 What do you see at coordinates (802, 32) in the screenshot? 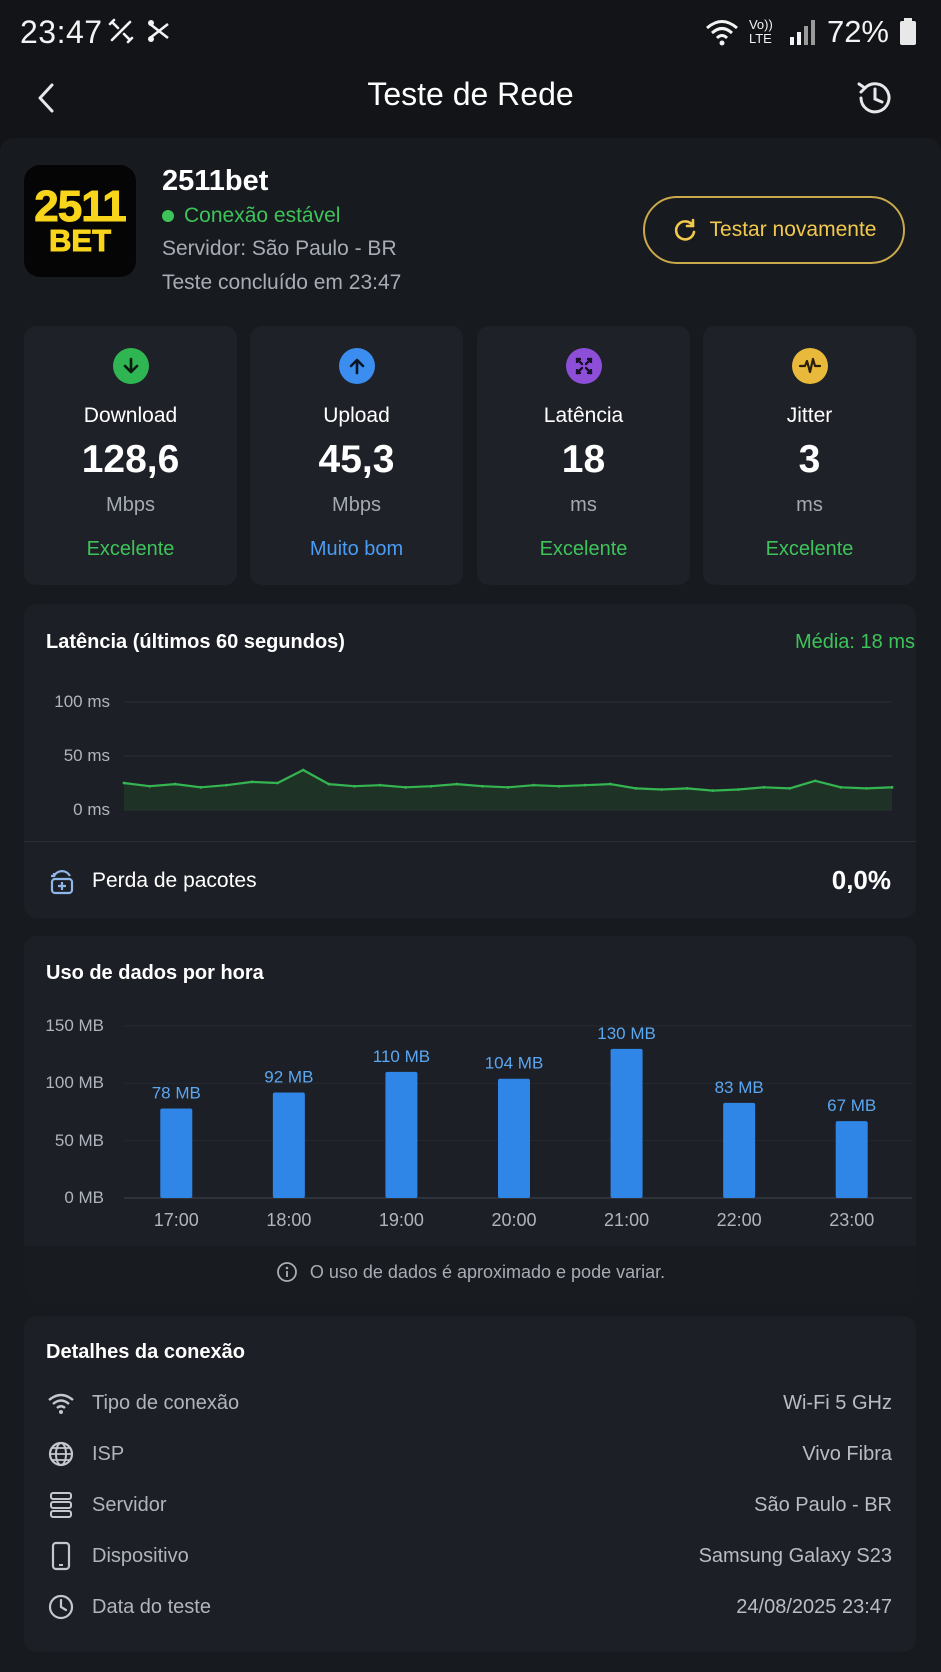
I see `signal-icon` at bounding box center [802, 32].